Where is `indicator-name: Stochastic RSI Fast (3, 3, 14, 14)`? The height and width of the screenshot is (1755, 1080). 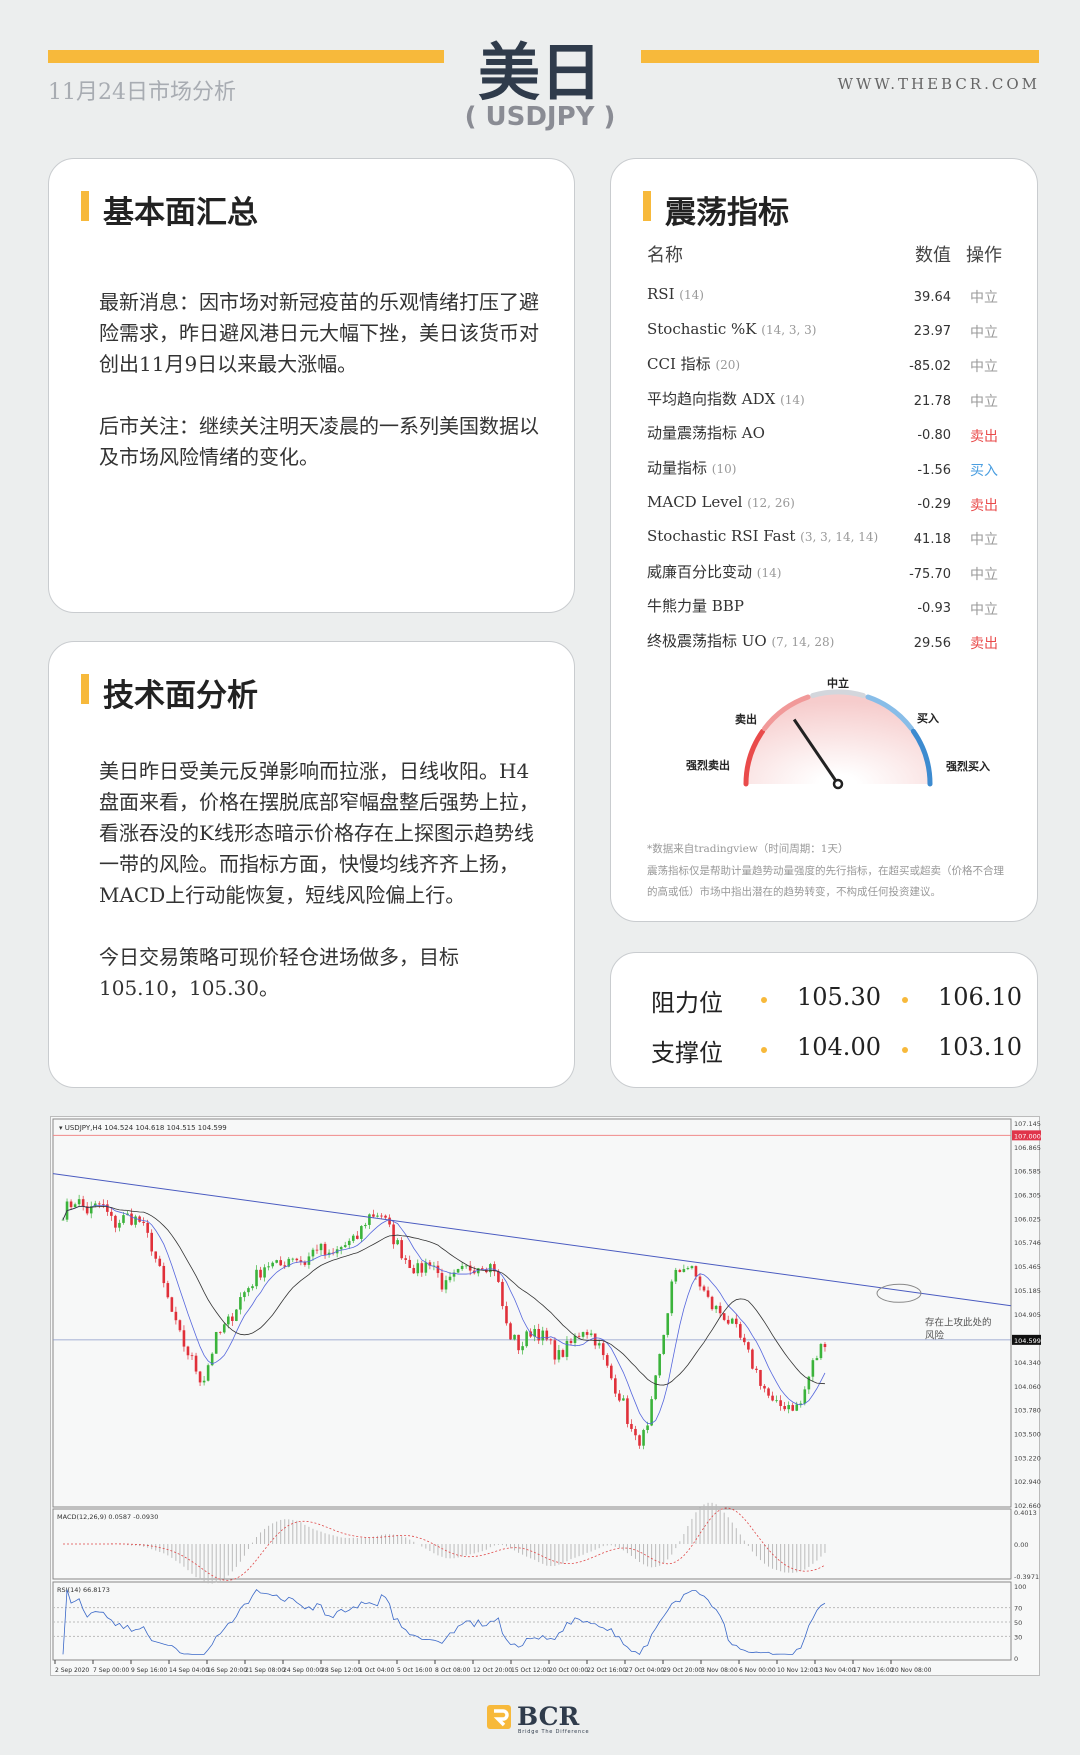 indicator-name: Stochastic RSI Fast (3, 3, 14, 14) is located at coordinates (763, 536).